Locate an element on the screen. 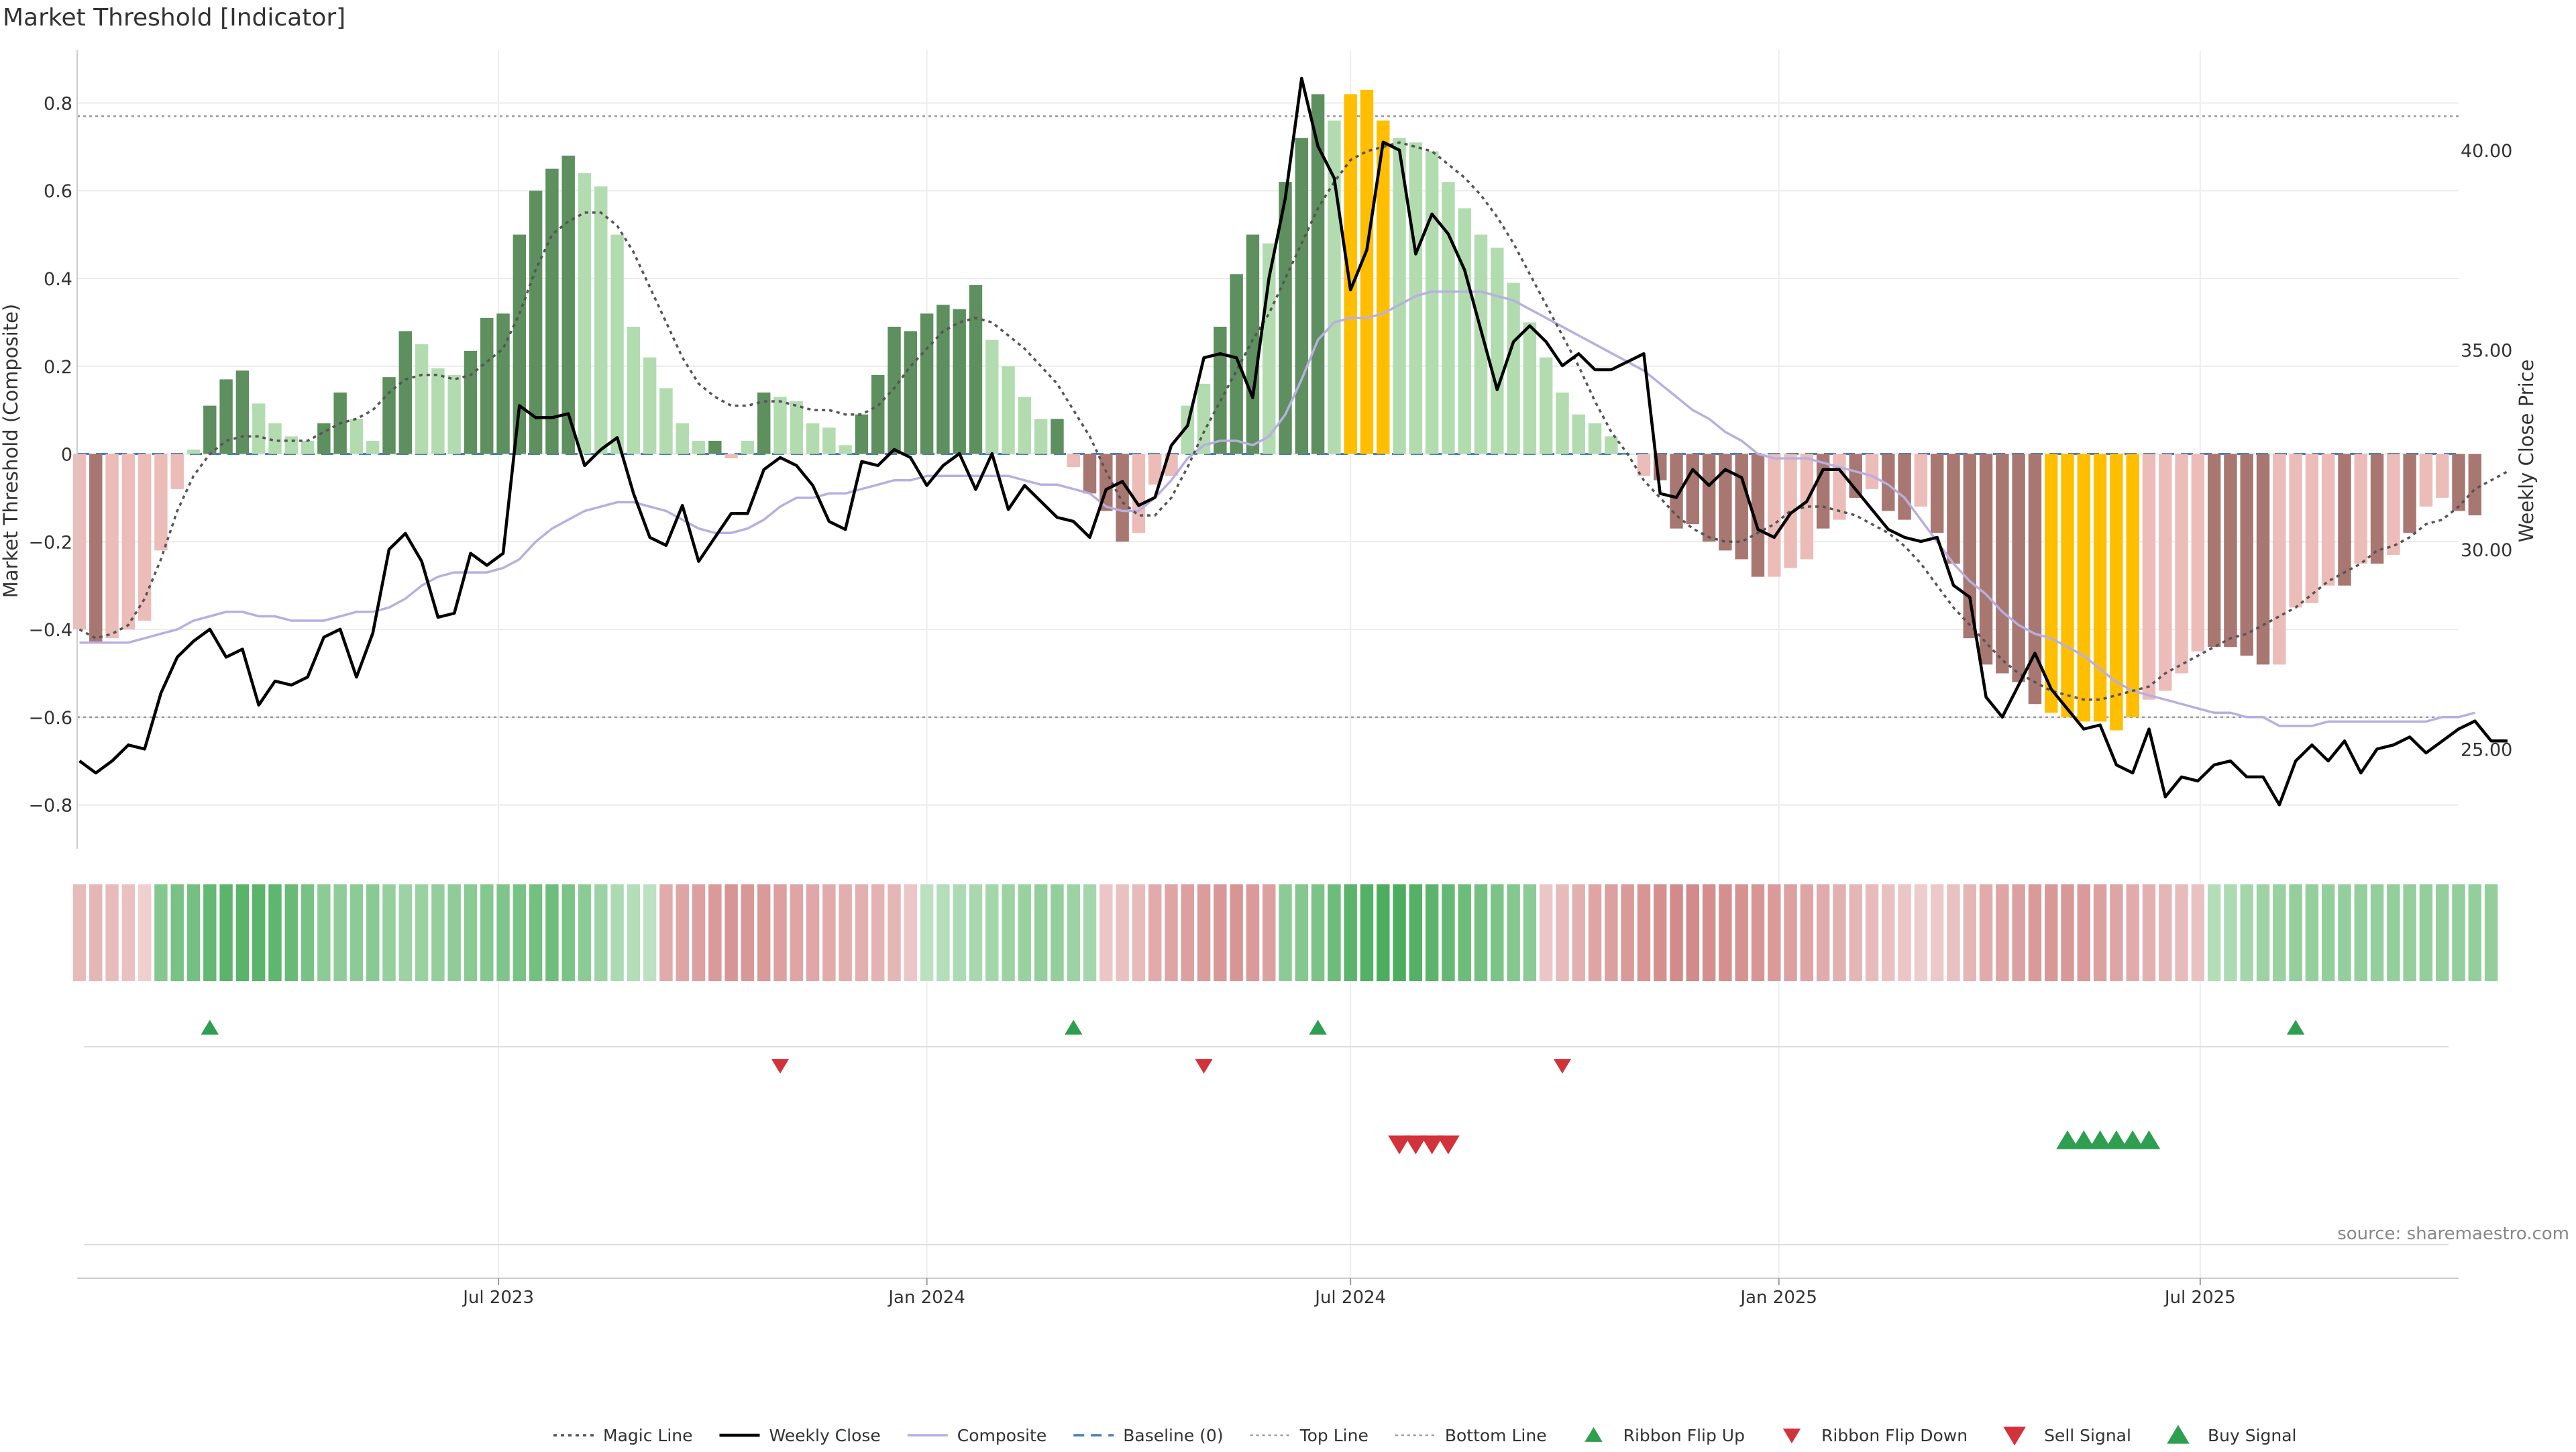 The image size is (2576, 1452). y-tick-label-right: 35.00 is located at coordinates (2486, 351).